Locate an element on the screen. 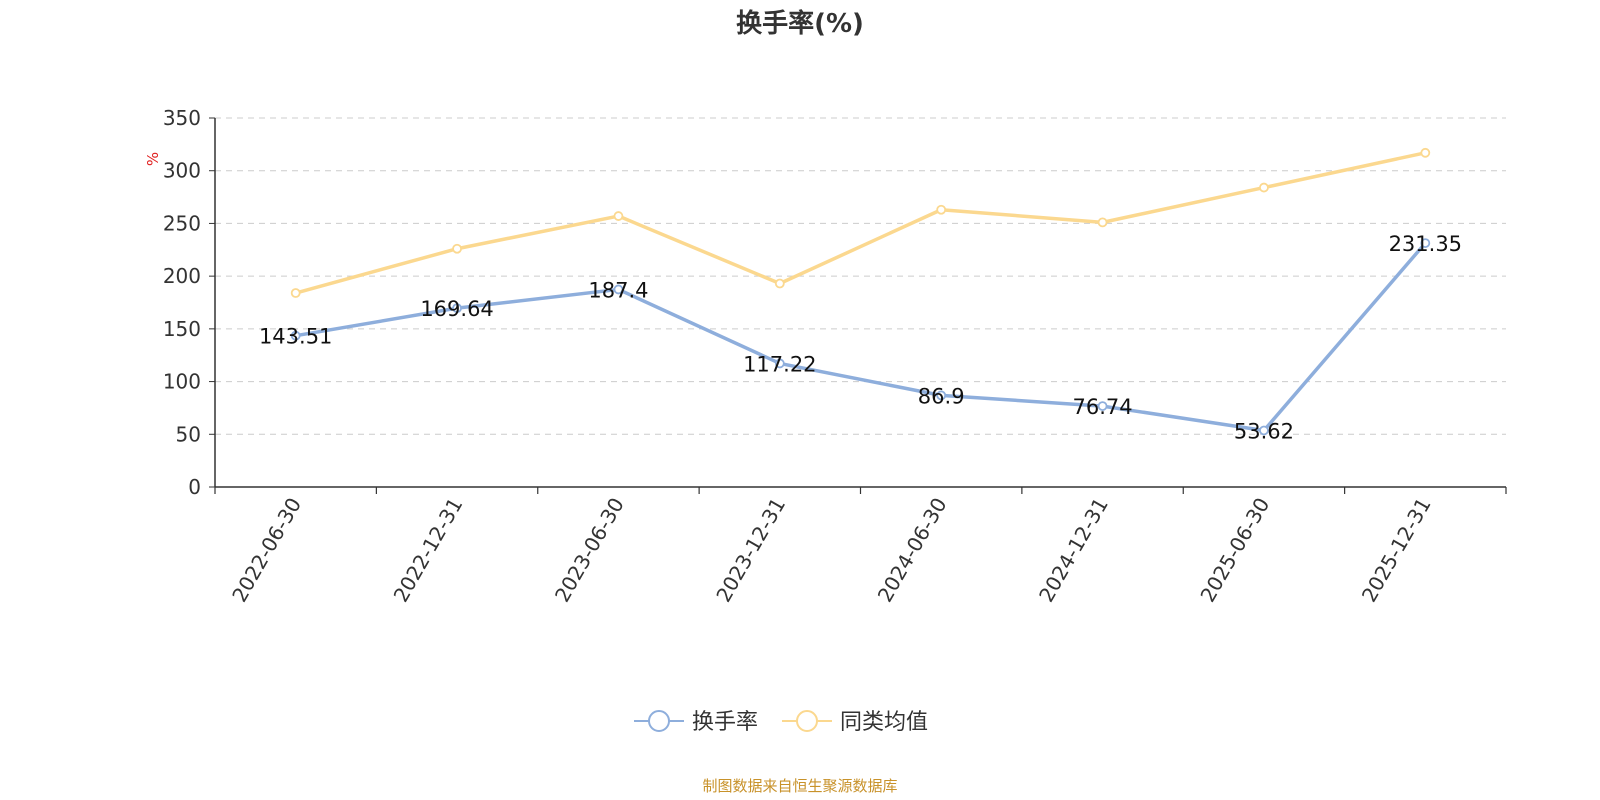 The image size is (1600, 800). series-line is located at coordinates (860, 223).